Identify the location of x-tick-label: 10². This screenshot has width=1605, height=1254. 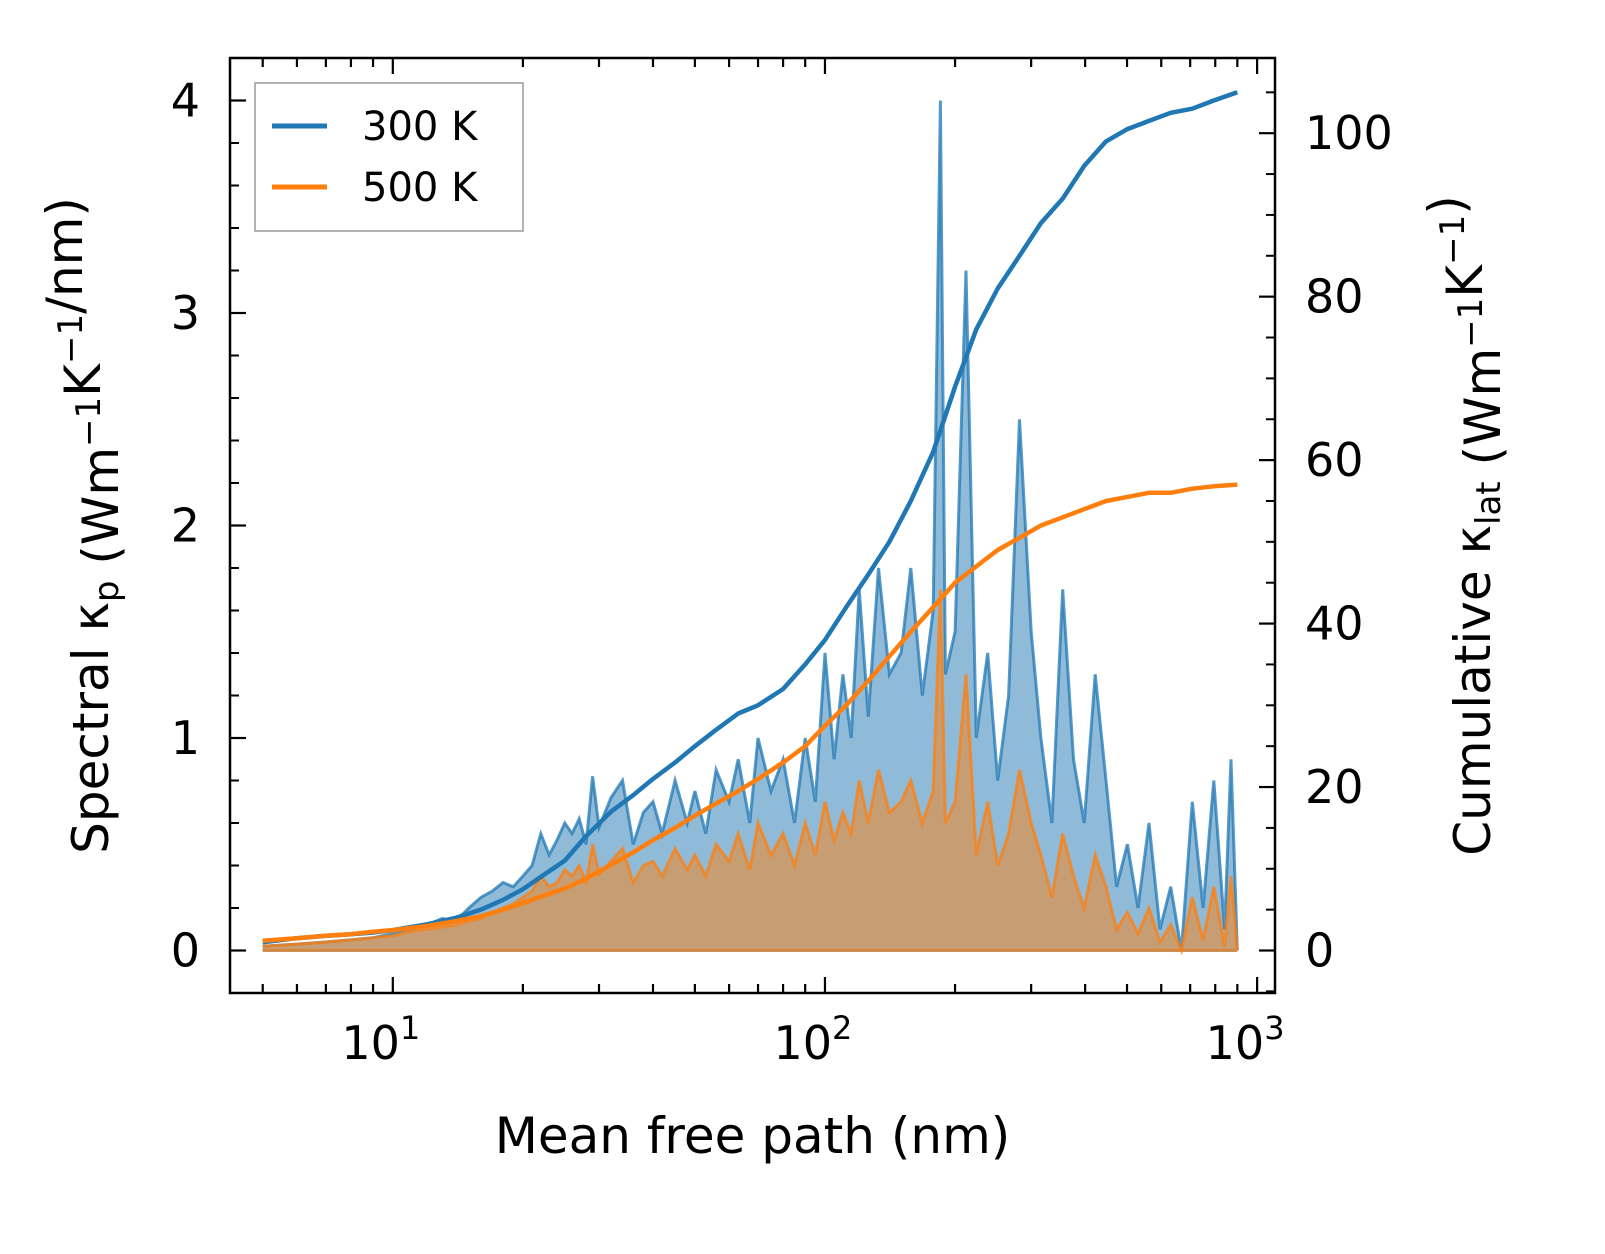
(813, 1039).